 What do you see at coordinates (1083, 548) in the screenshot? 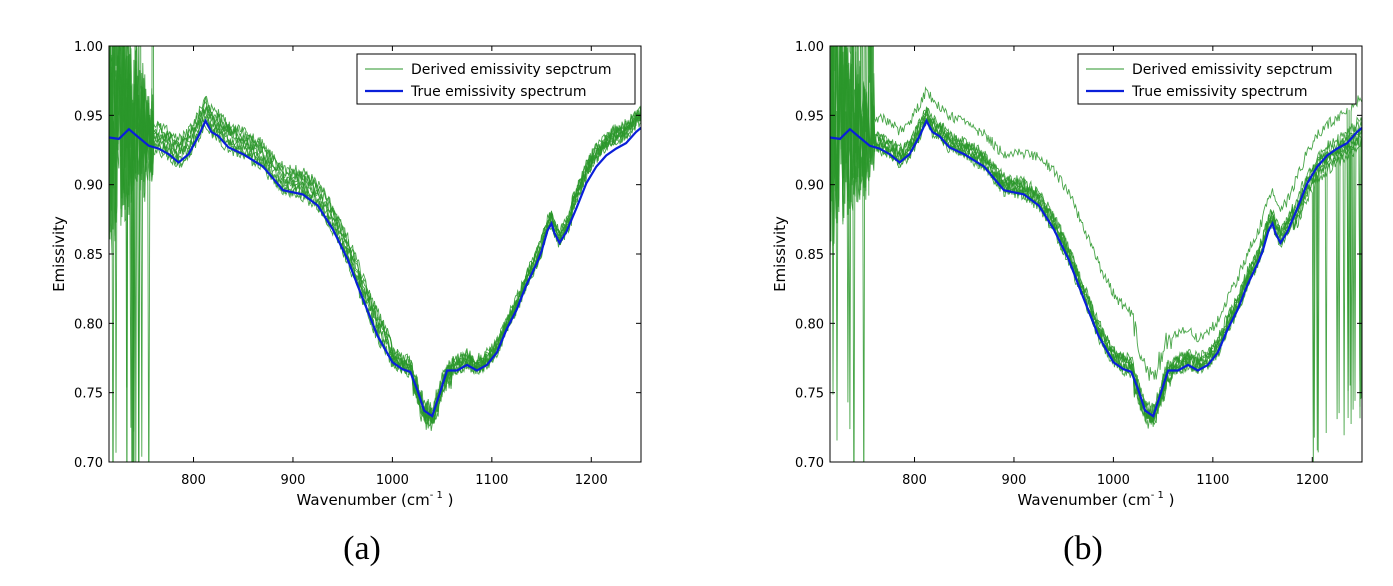
I see `panel-label-b: (b)` at bounding box center [1083, 548].